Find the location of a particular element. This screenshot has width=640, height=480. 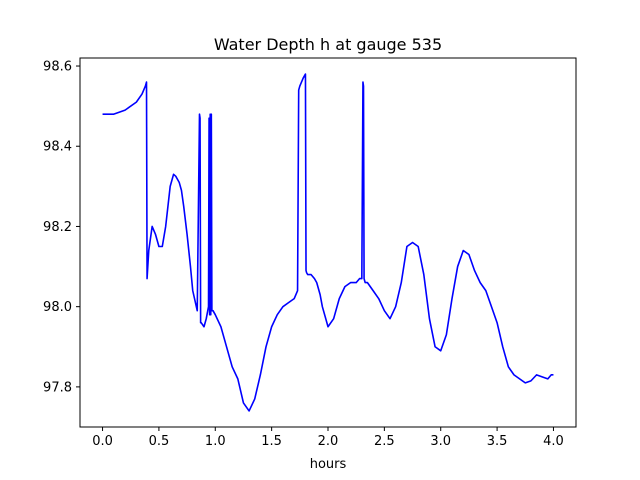

x-tick-label: 0.0 is located at coordinates (102, 441).